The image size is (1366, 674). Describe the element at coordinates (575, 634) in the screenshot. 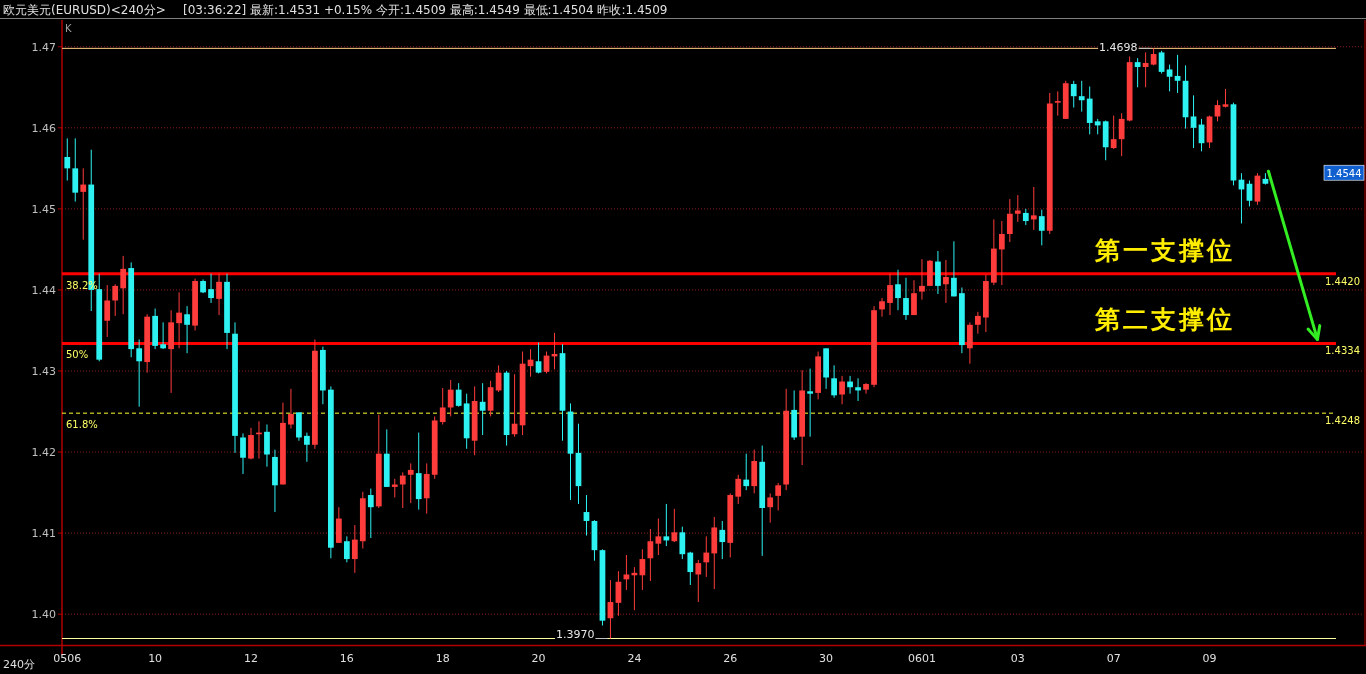

I see `annotation: 1.3970` at that location.